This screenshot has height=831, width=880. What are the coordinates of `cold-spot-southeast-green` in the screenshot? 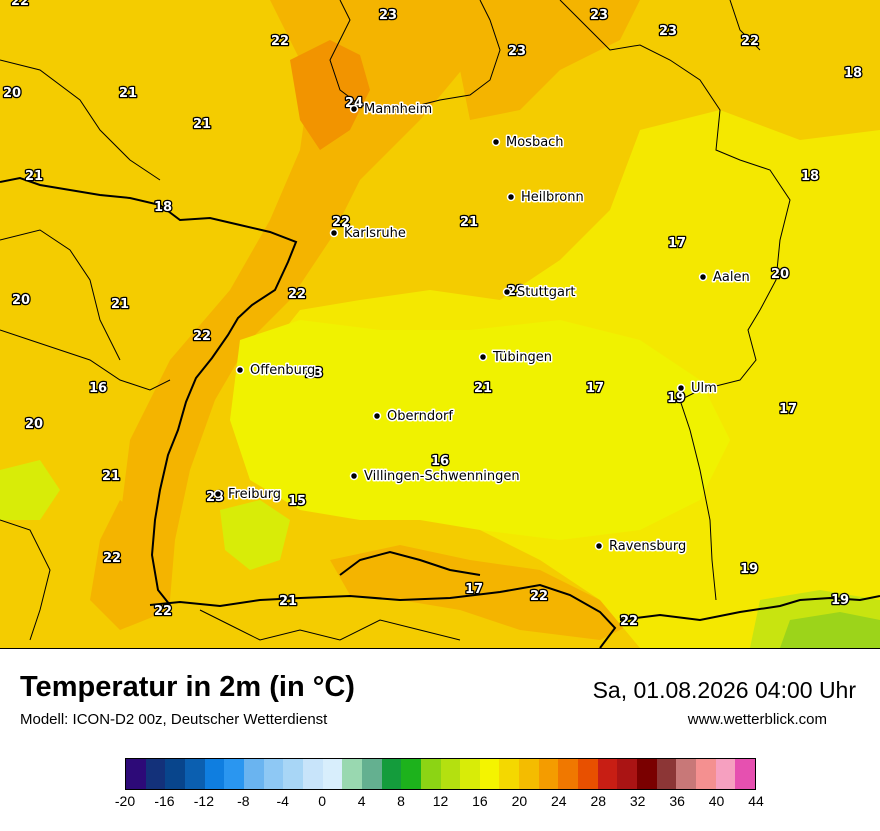 It's located at (830, 630).